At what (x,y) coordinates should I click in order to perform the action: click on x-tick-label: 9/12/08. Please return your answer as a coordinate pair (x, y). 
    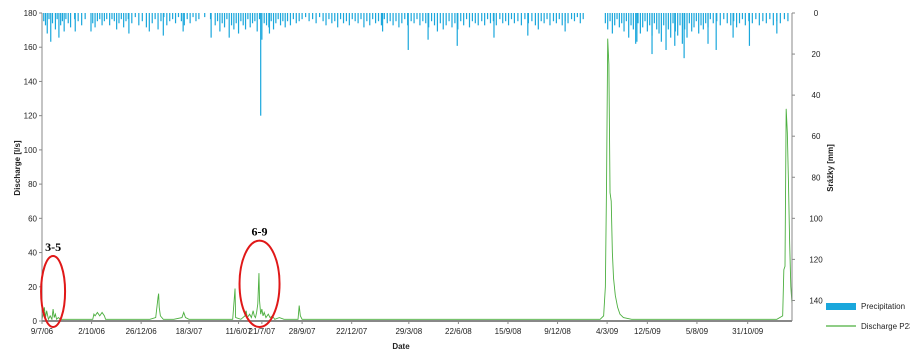
    Looking at the image, I should click on (557, 331).